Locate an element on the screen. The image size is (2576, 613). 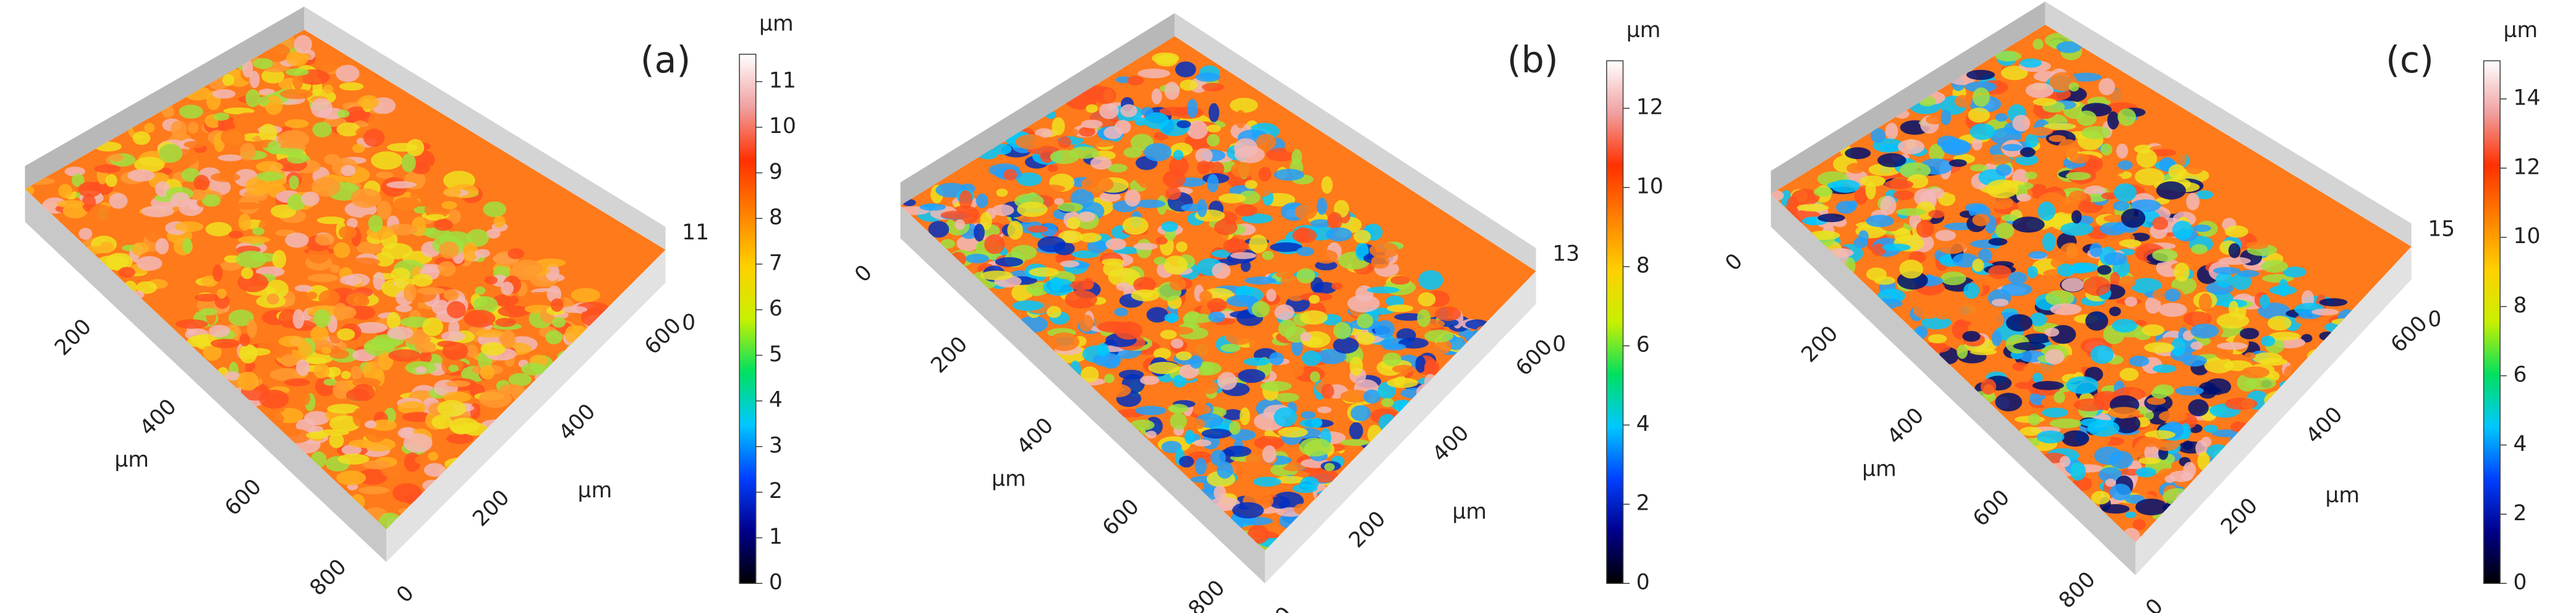
x-tick-label: 400 is located at coordinates (158, 417).